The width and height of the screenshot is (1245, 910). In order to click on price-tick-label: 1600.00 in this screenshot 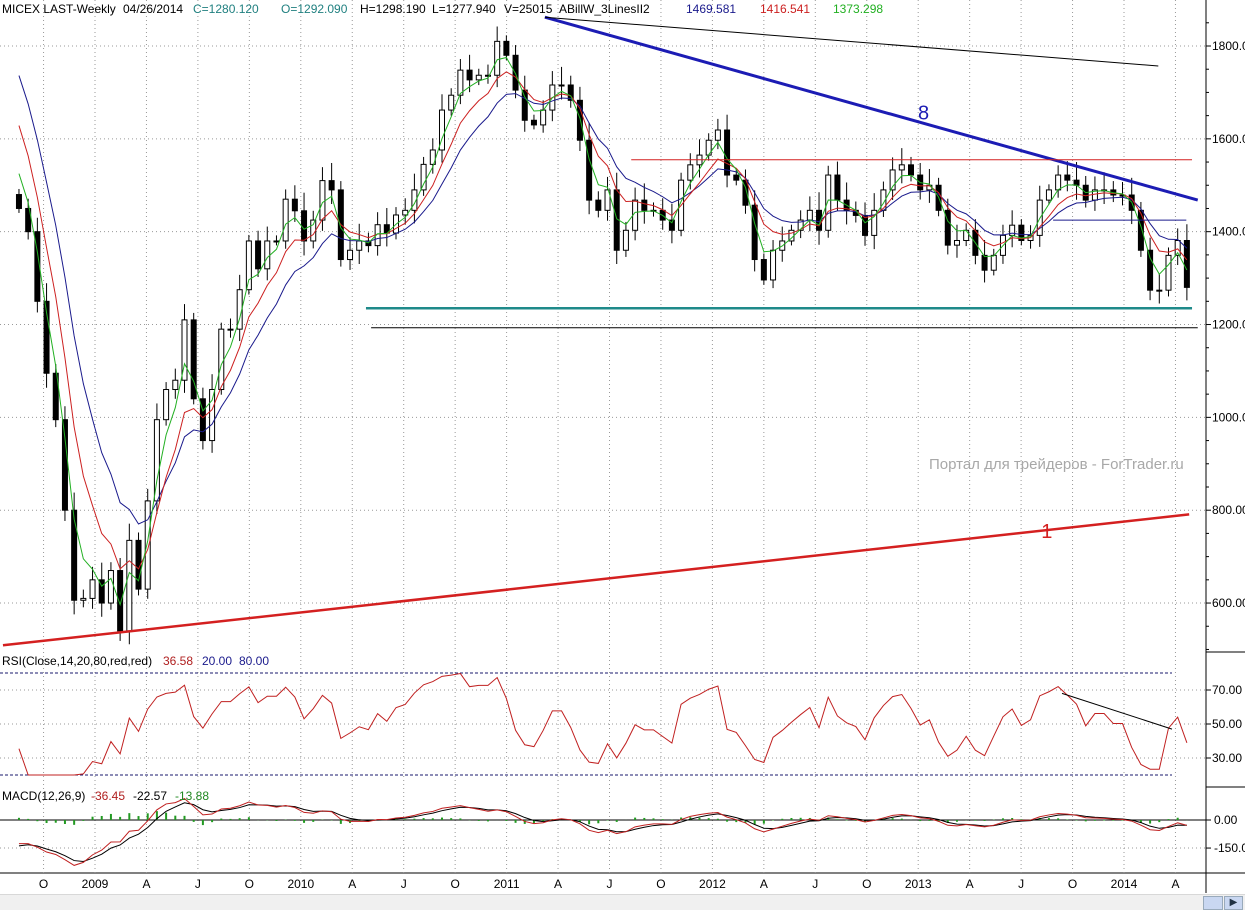, I will do `click(1228, 139)`.